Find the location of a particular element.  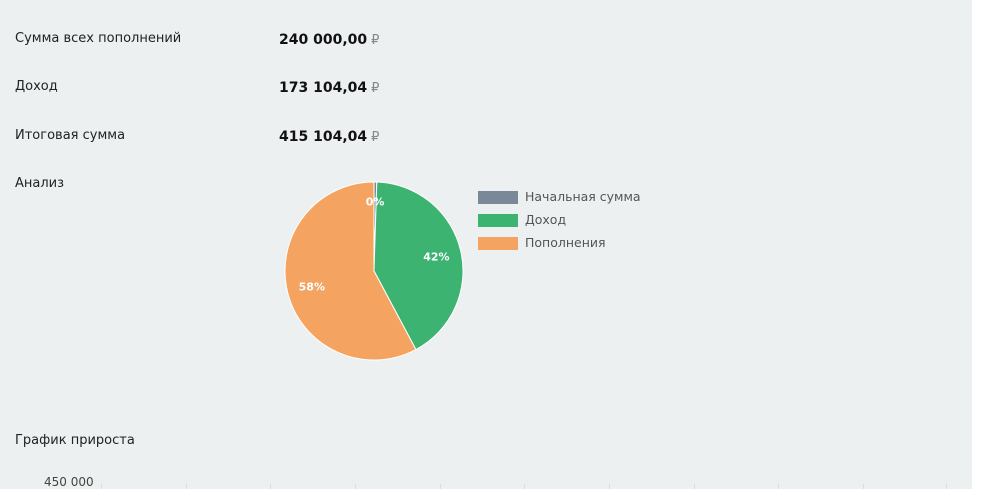

analysis-title: Анализ is located at coordinates (40, 183).